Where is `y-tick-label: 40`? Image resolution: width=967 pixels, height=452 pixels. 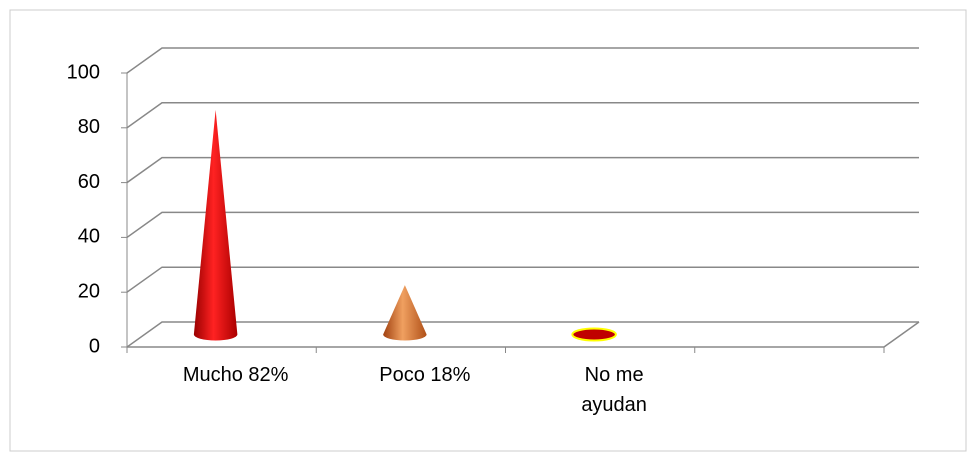 y-tick-label: 40 is located at coordinates (89, 237).